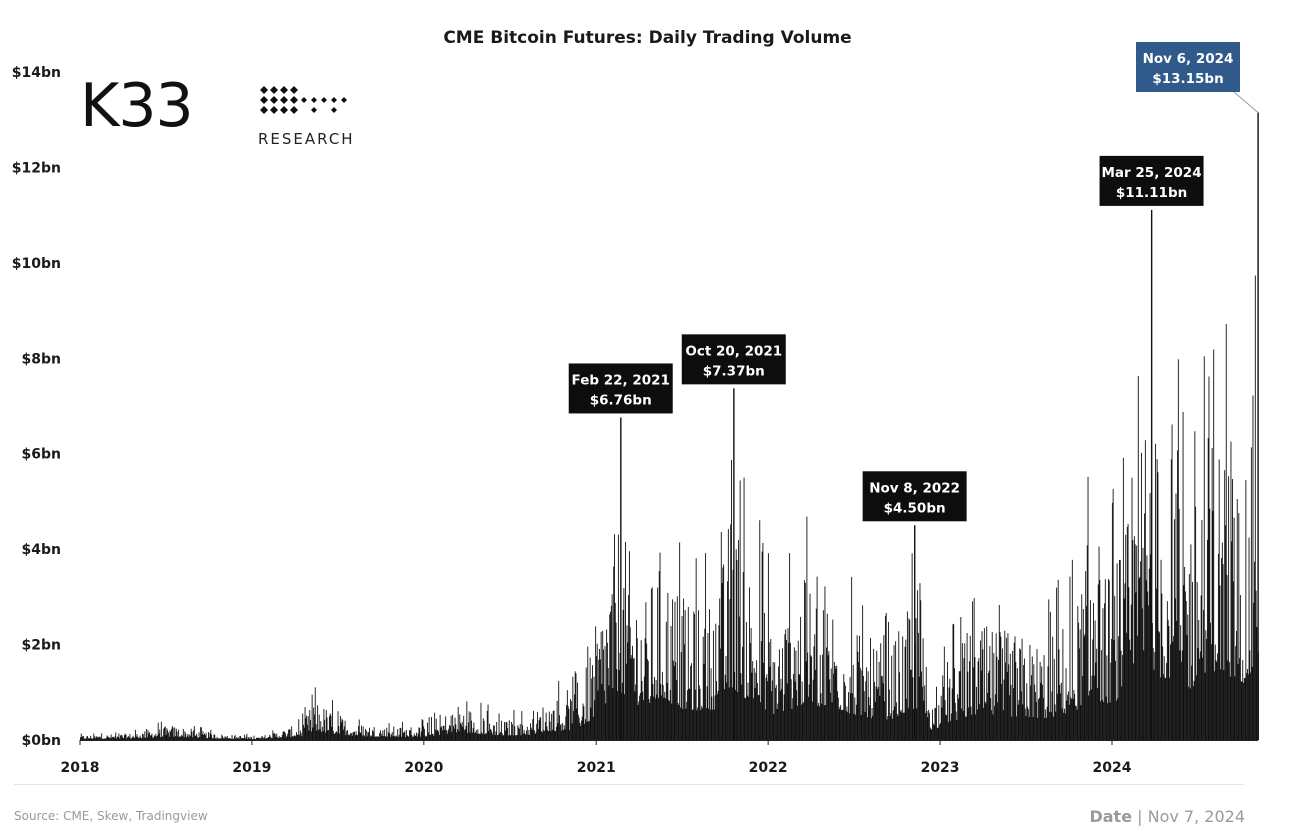 Image resolution: width=1295 pixels, height=838 pixels. I want to click on date-value: Nov 7, 2024, so click(1196, 816).